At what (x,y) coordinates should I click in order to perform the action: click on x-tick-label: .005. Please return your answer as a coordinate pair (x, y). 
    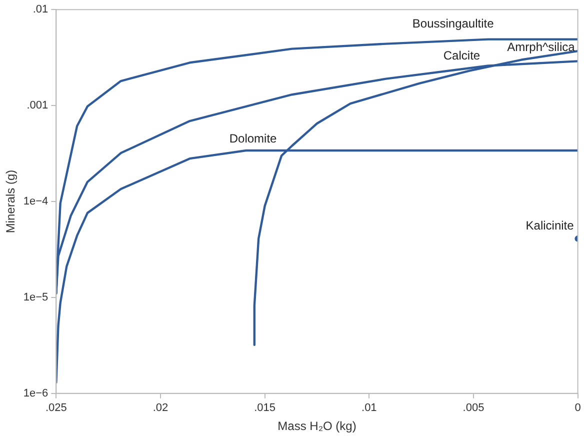
    Looking at the image, I should click on (473, 408).